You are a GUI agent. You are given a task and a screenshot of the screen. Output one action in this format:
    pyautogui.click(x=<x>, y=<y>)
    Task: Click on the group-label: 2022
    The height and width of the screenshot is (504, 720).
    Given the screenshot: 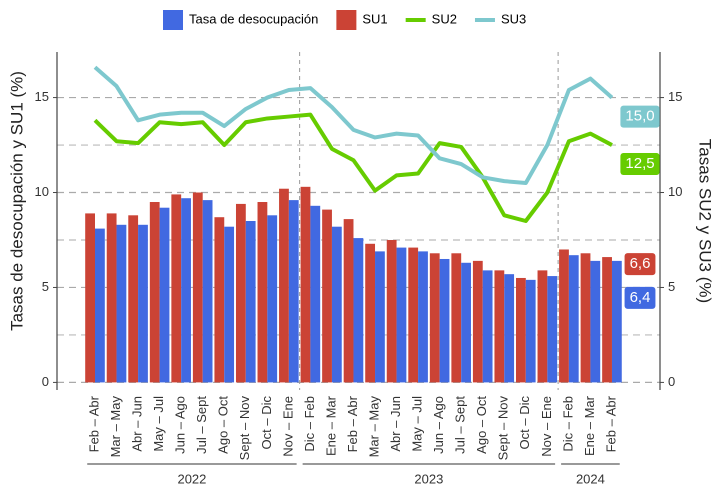 What is the action you would take?
    pyautogui.click(x=191, y=478)
    